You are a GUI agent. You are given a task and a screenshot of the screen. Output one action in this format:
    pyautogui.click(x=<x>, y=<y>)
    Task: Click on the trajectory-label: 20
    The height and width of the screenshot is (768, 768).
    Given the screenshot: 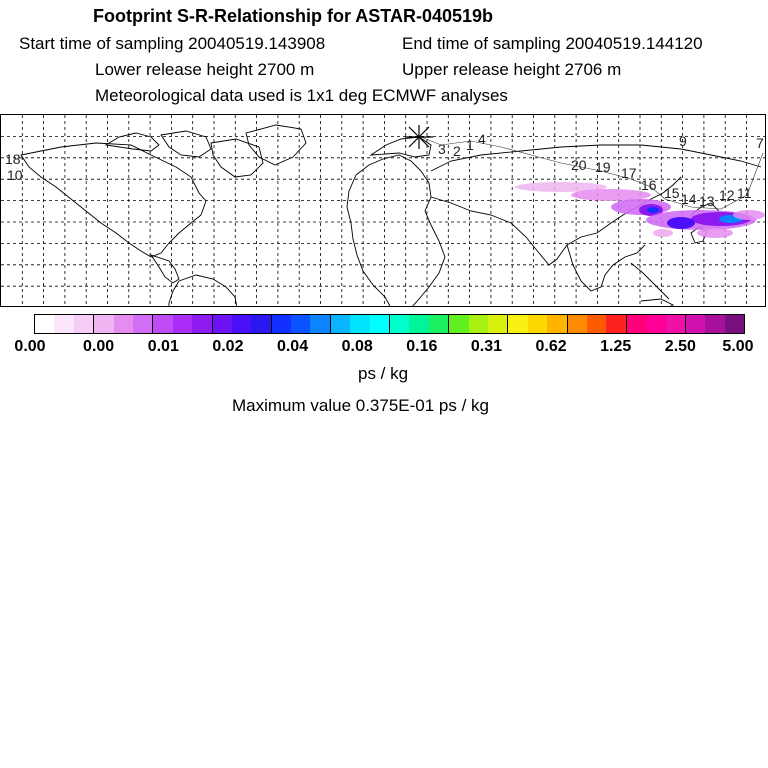 What is the action you would take?
    pyautogui.click(x=579, y=165)
    